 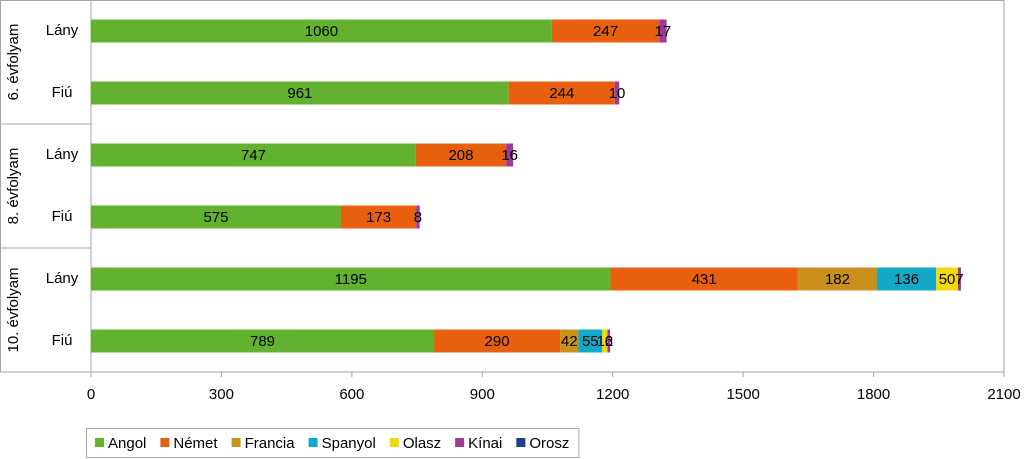 What do you see at coordinates (1003, 394) in the screenshot?
I see `x-tick-label: 2100` at bounding box center [1003, 394].